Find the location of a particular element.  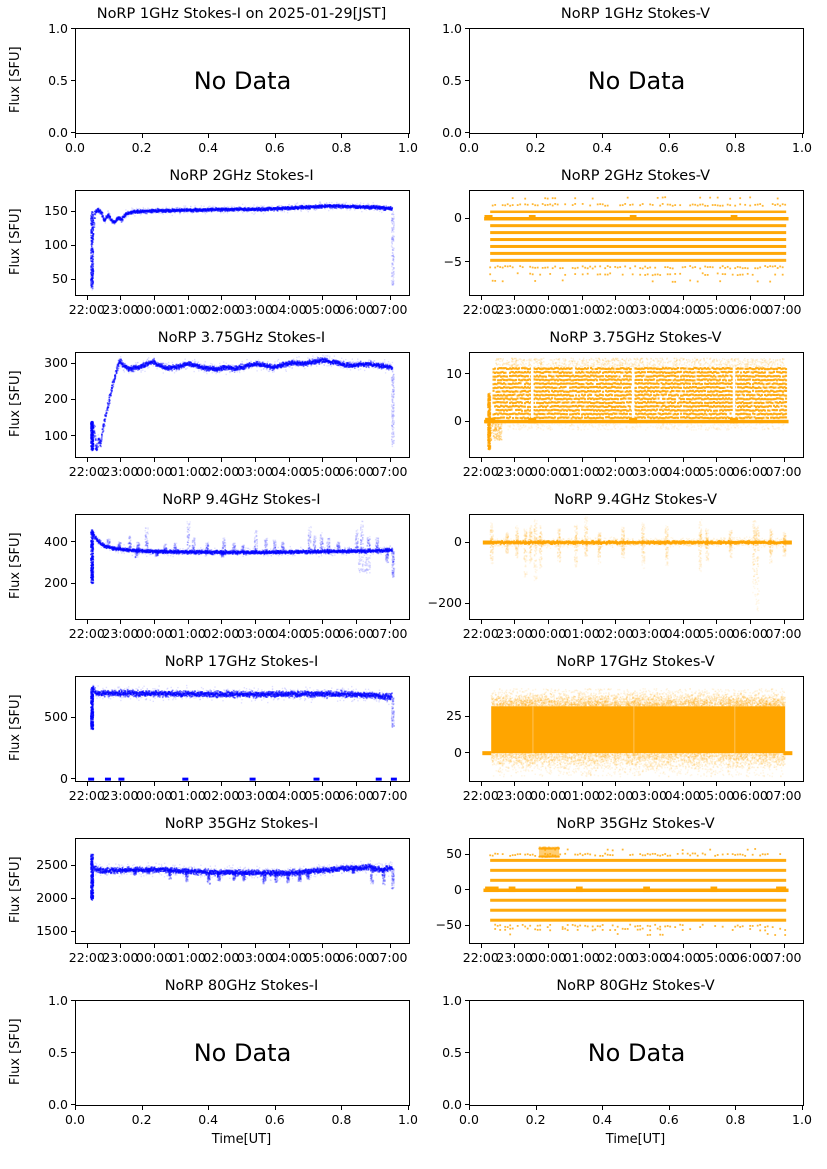

subplot-title: NoRP 35GHz Stokes-I is located at coordinates (241, 824).